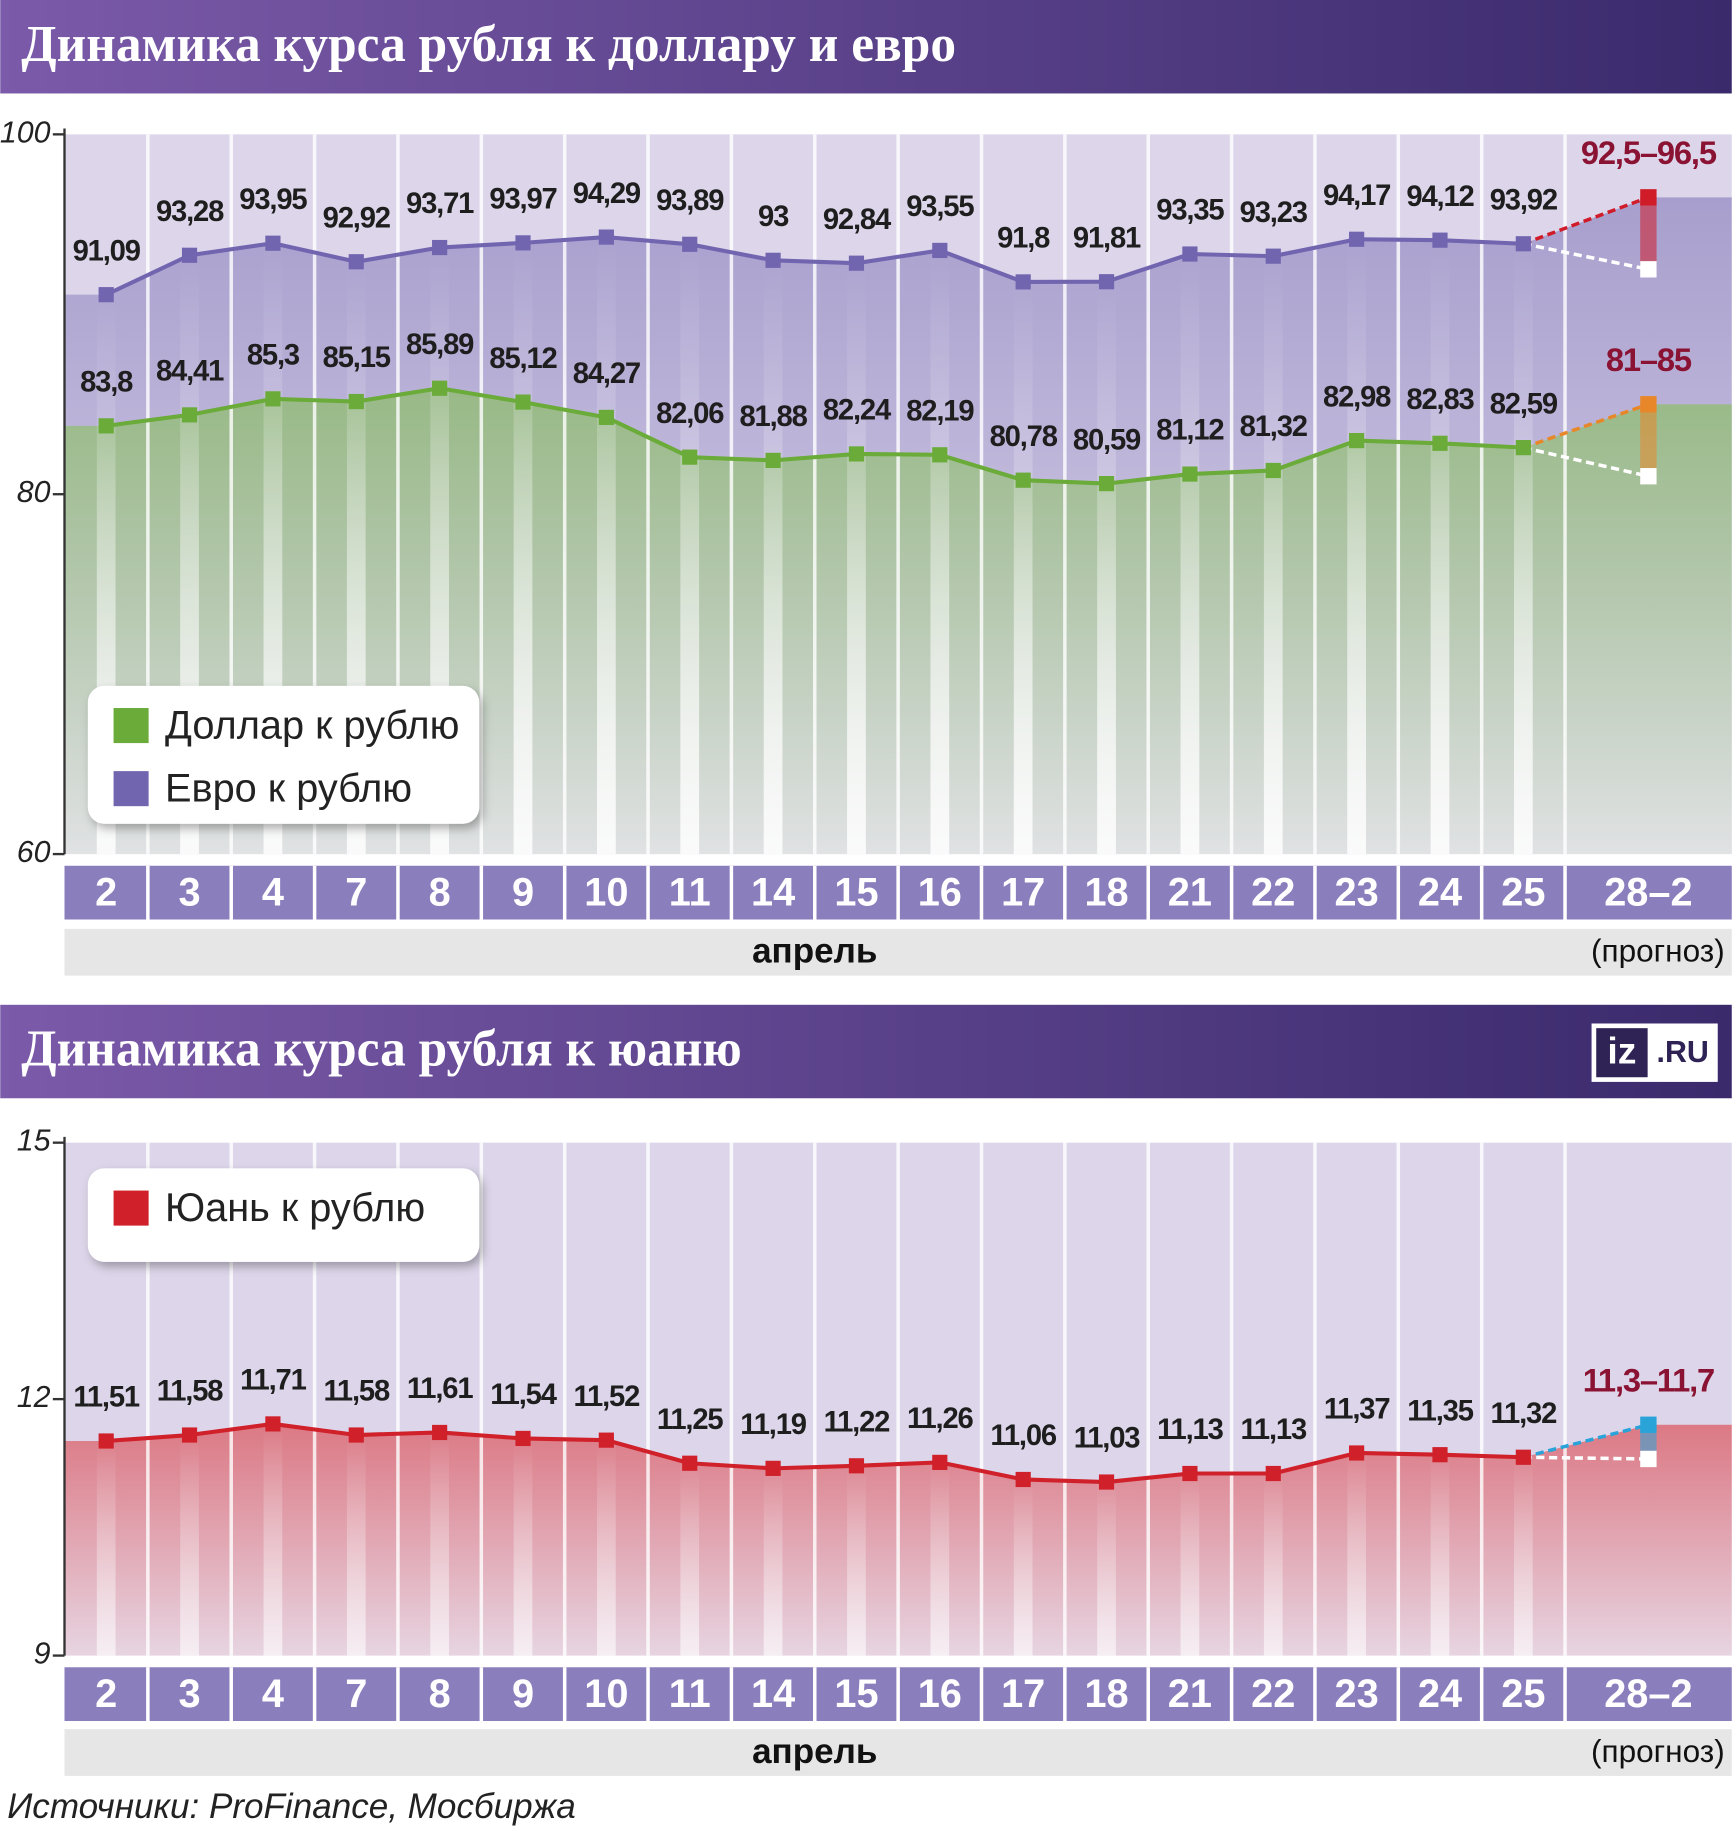 This screenshot has height=1832, width=1732. I want to click on logo: iz .RU, so click(1654, 1052).